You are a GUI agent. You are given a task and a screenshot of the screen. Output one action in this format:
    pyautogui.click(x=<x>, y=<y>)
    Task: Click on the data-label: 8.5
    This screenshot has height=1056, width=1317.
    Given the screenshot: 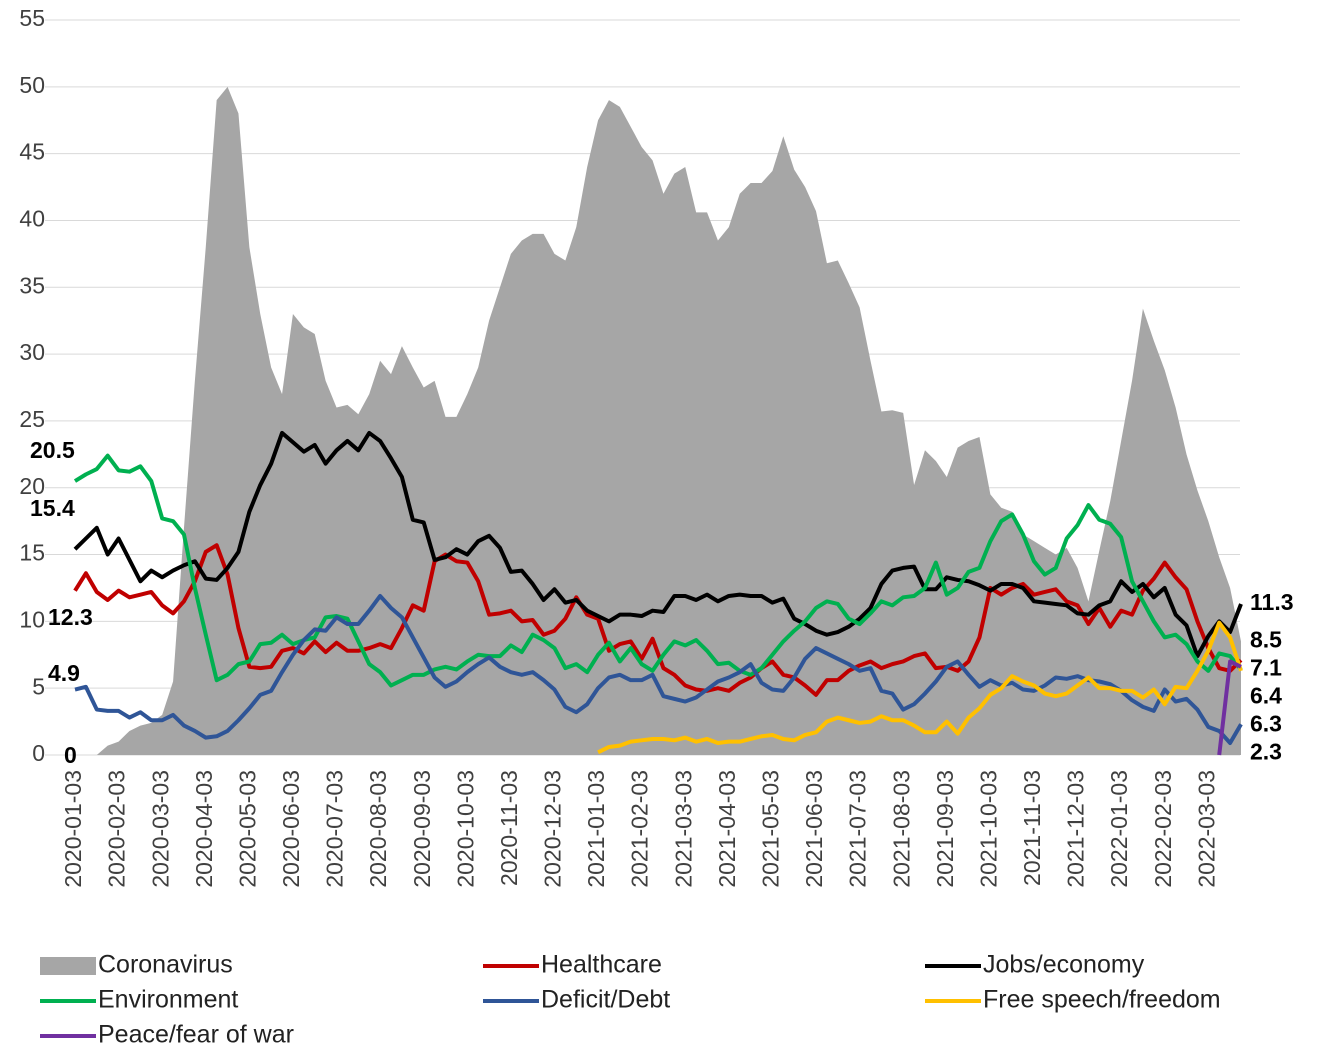 What is the action you would take?
    pyautogui.click(x=1266, y=639)
    